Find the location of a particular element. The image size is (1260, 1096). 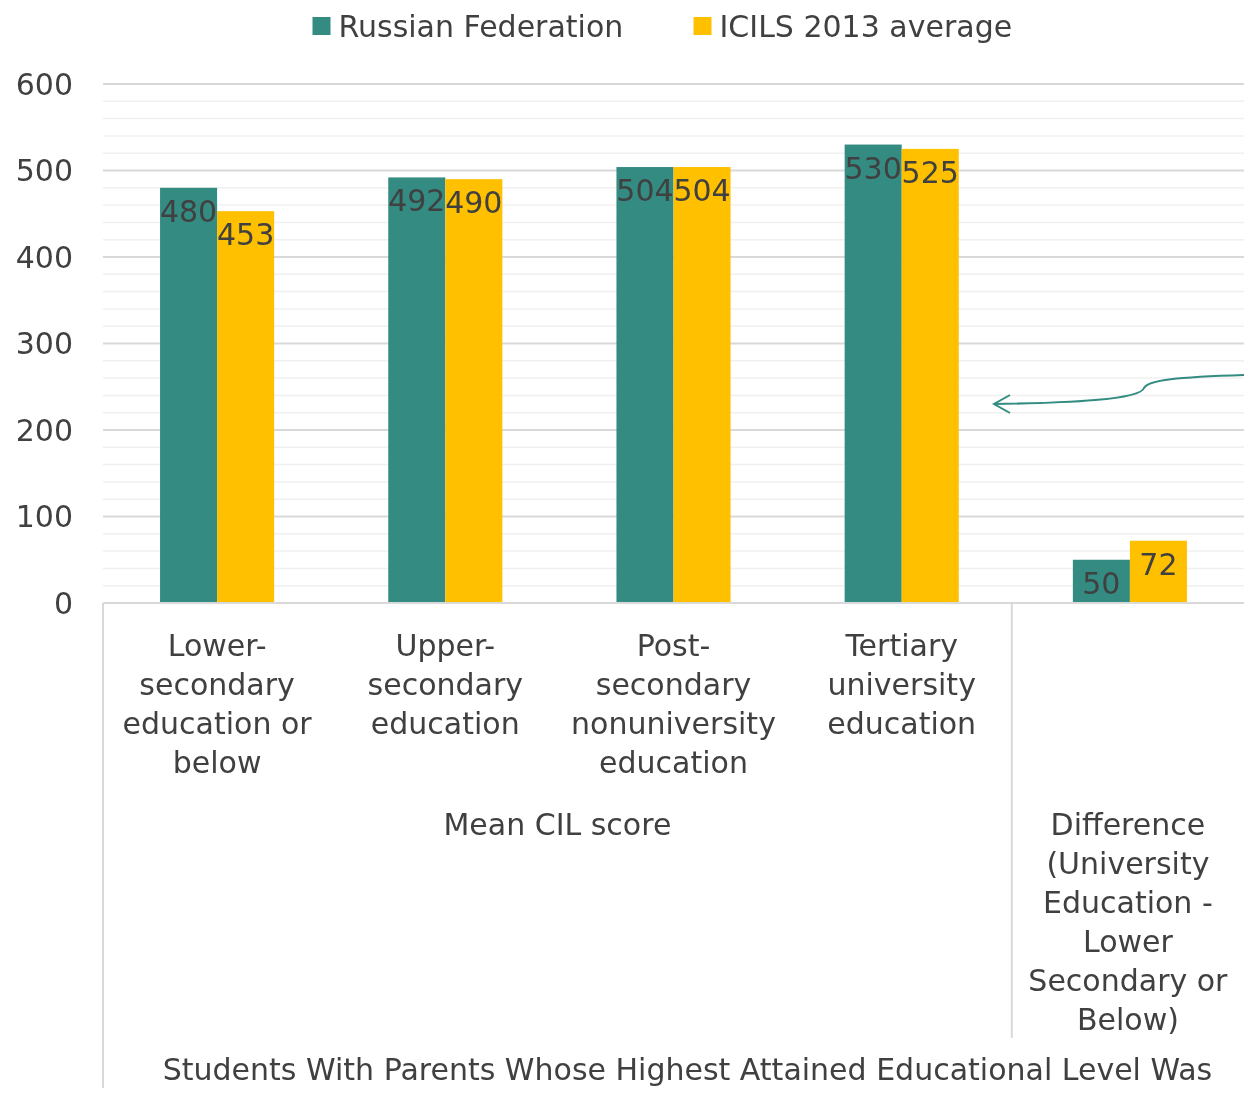

x-tick-label: Lower-secondary education or below is located at coordinates (217, 704).